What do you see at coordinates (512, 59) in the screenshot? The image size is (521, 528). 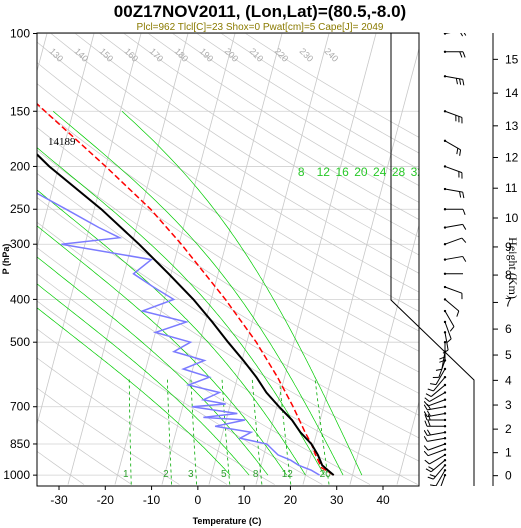 I see `height-tick-label: 15` at bounding box center [512, 59].